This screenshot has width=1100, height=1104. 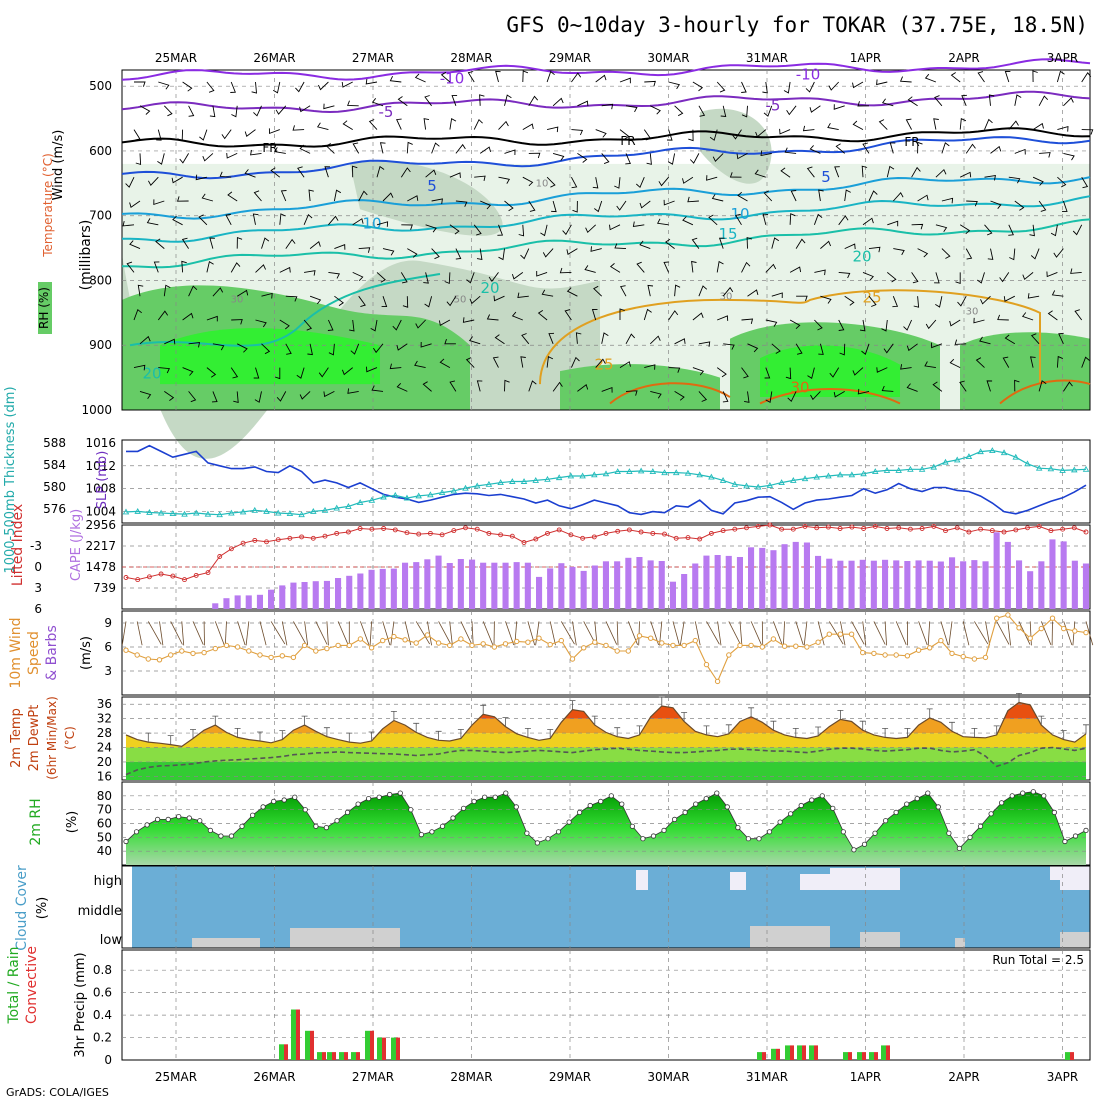 I want to click on y-tick-label: 32, so click(x=104, y=719).